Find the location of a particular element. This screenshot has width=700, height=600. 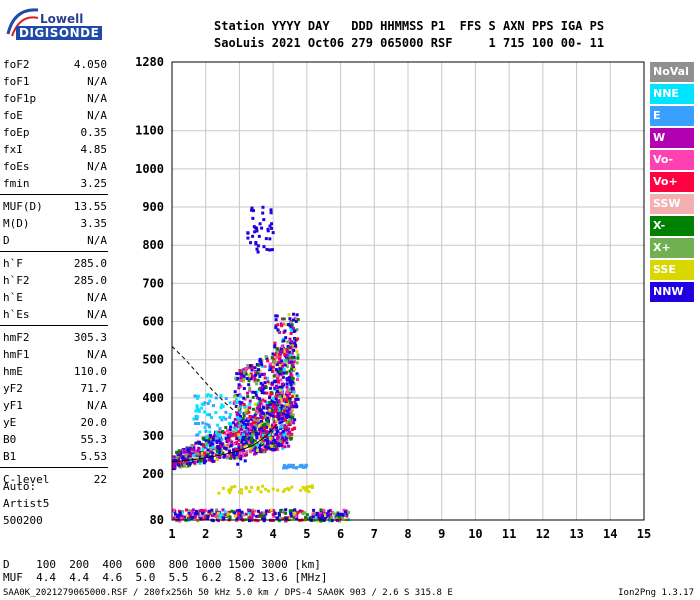

x-tick-label: 3 is located at coordinates (239, 534).